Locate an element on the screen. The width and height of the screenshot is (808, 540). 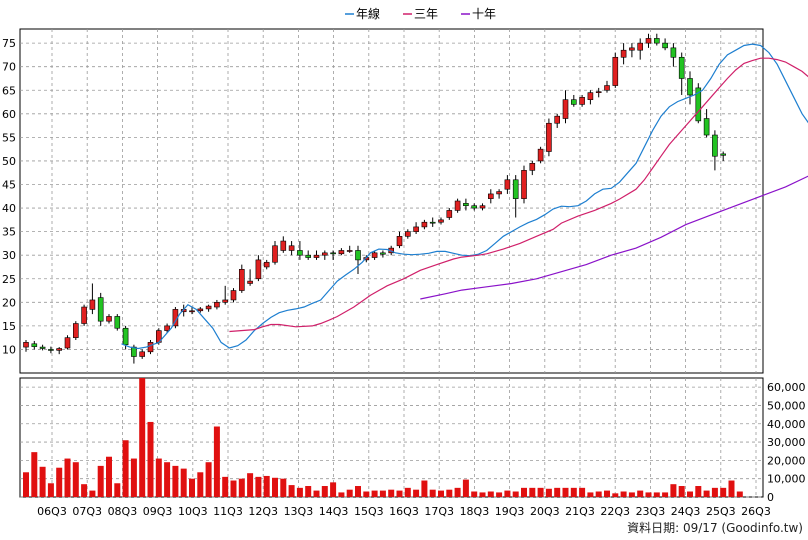
x-tick-label: 18Q3 is located at coordinates (475, 511).